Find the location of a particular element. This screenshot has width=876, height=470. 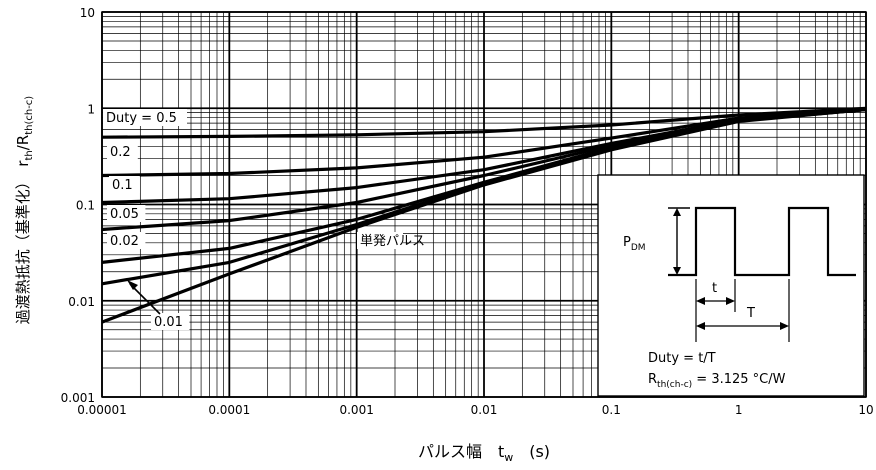

series-label: 0.01 is located at coordinates (168, 322).